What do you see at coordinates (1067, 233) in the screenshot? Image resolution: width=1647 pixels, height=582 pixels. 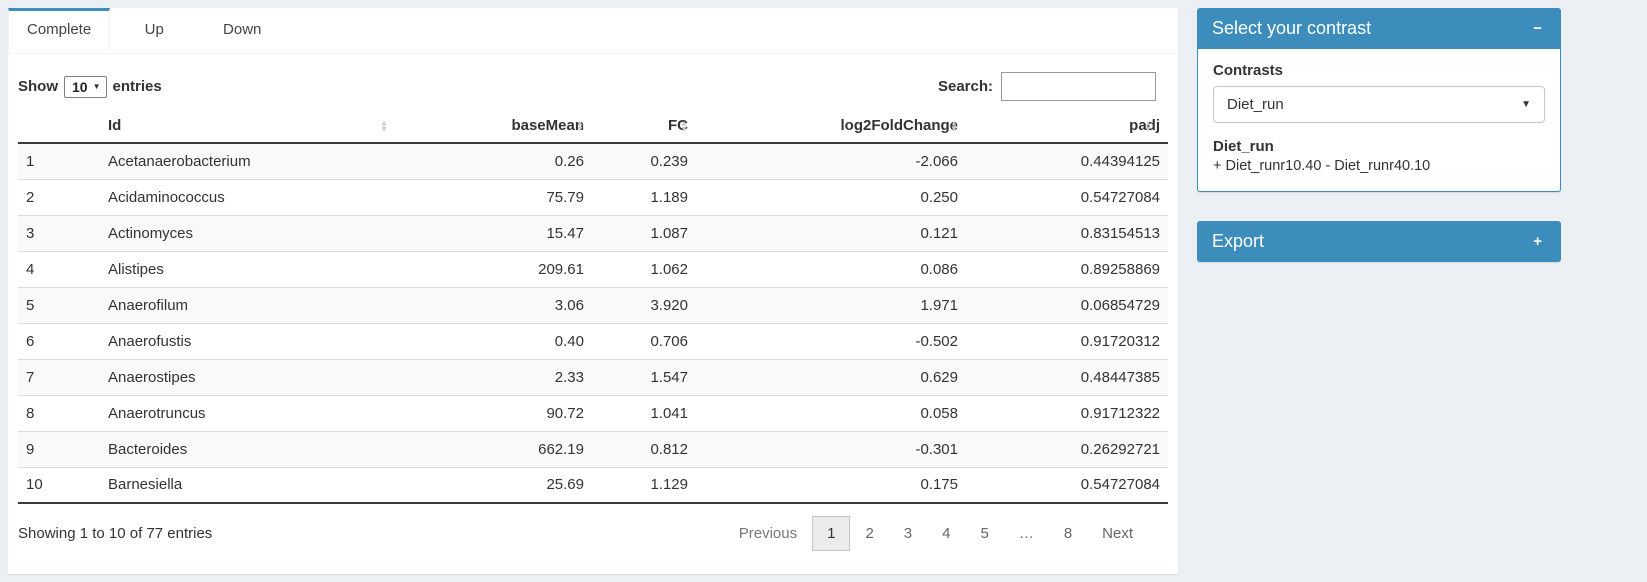 I see `cell-padj: 0.83154513` at bounding box center [1067, 233].